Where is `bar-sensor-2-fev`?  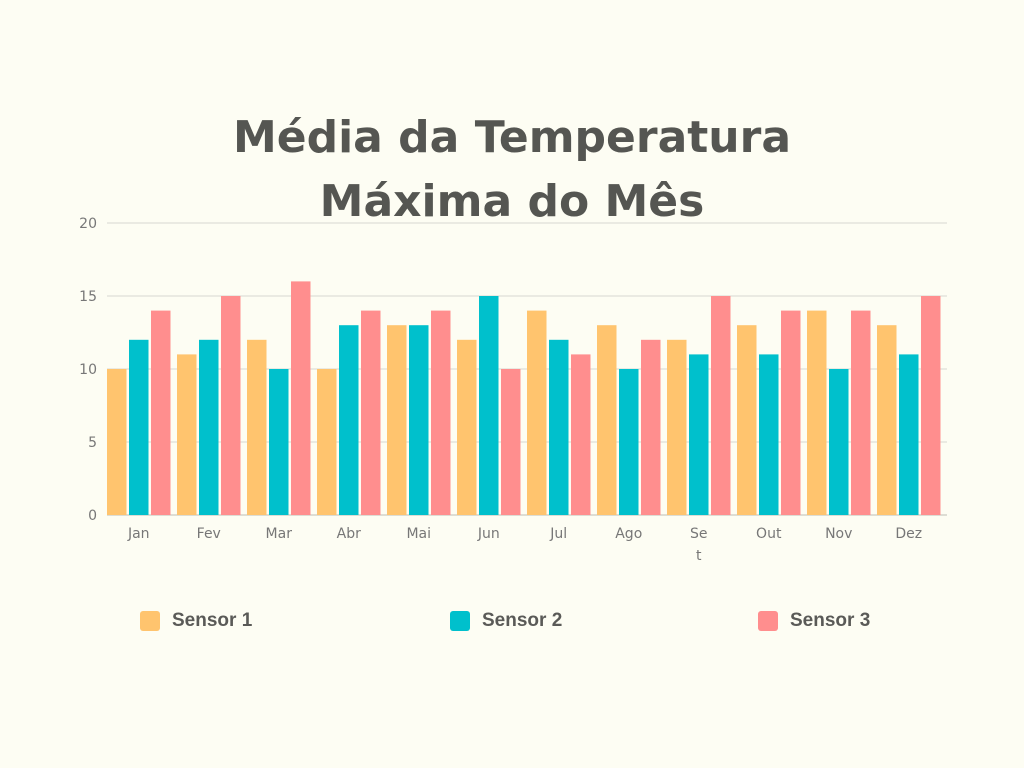
bar-sensor-2-fev is located at coordinates (209, 427).